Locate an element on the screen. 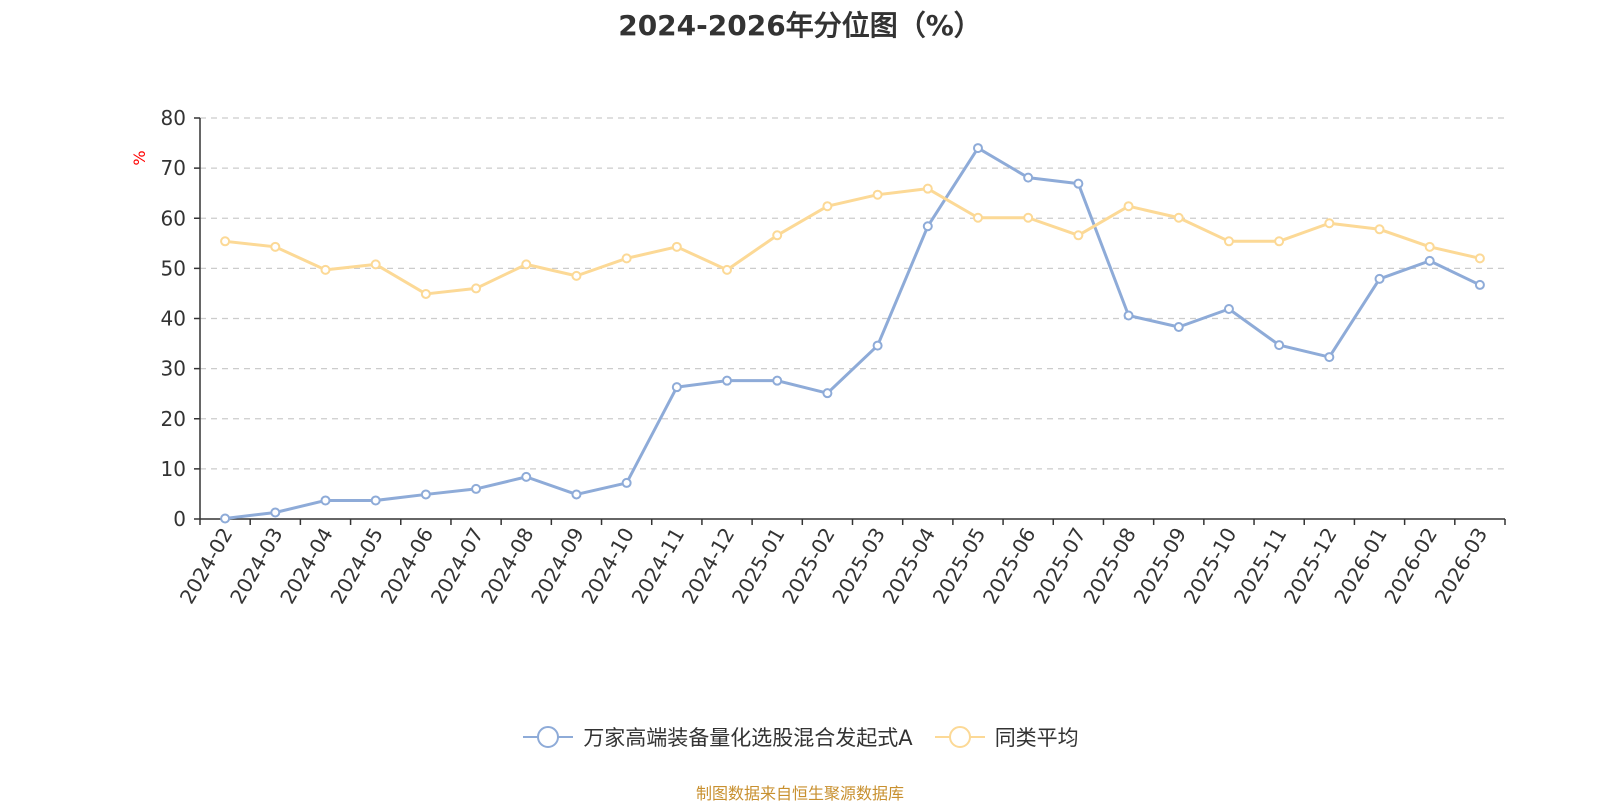 This screenshot has height=804, width=1600. y-axis-unit-label: % is located at coordinates (139, 157).